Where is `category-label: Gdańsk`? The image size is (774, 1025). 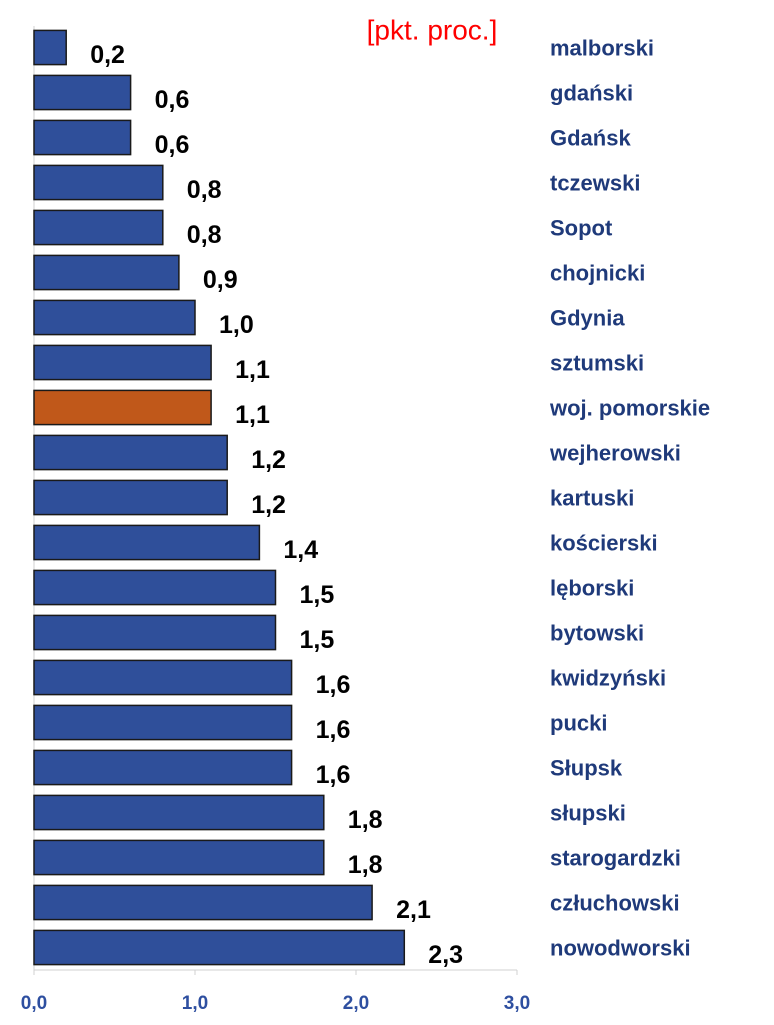
category-label: Gdańsk is located at coordinates (590, 137).